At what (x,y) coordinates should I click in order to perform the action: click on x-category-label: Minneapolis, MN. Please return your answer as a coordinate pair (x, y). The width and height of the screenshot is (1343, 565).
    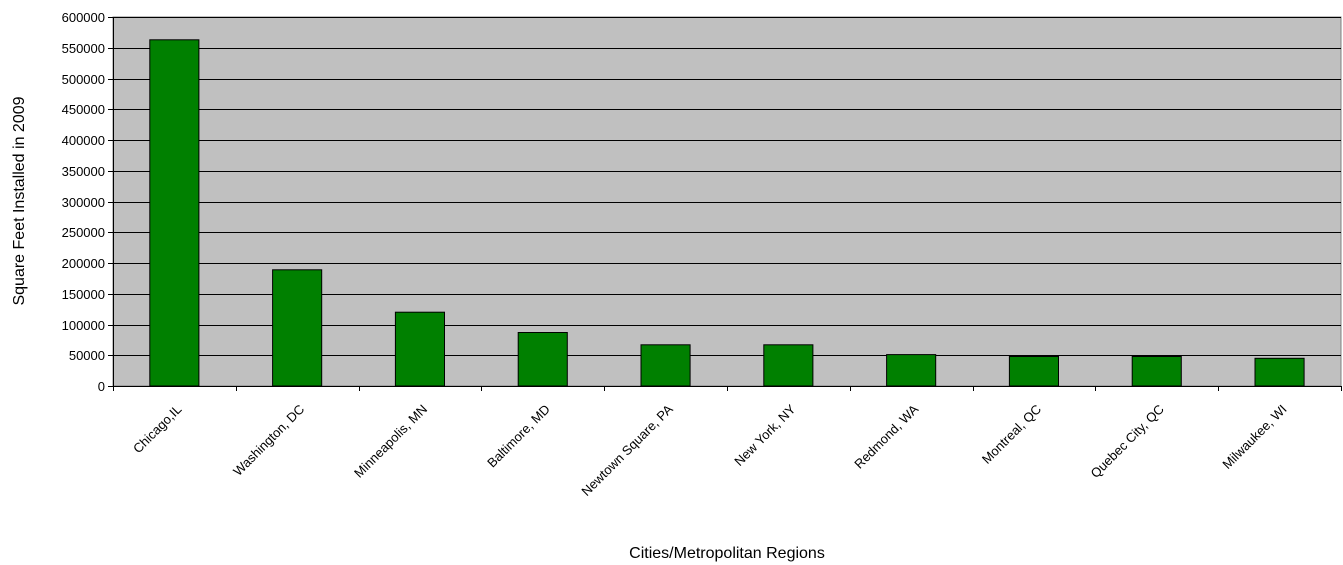
    Looking at the image, I should click on (390, 441).